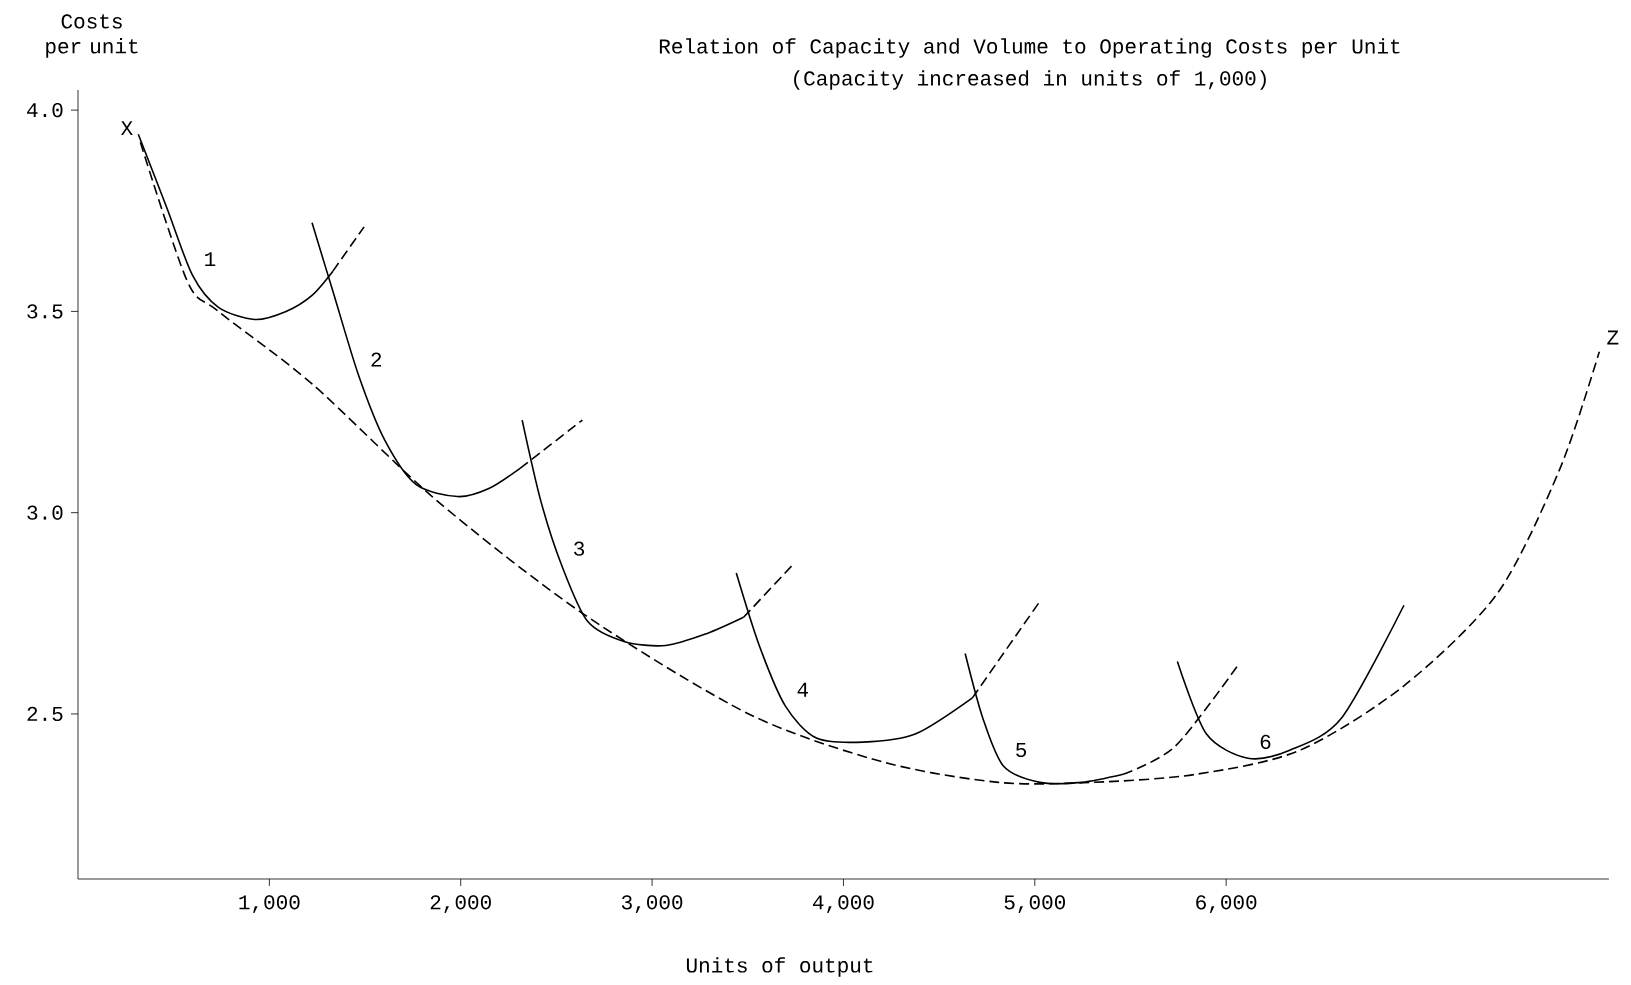  Describe the element at coordinates (1613, 337) in the screenshot. I see `annotation: Z` at that location.